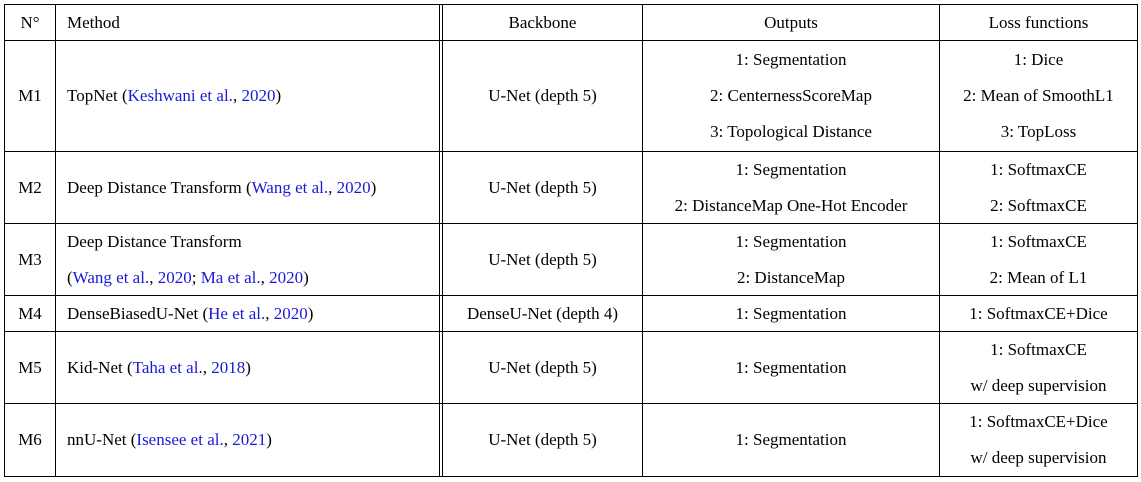 Image resolution: width=1141 pixels, height=482 pixels. What do you see at coordinates (30, 439) in the screenshot?
I see `row-id-text: M6` at bounding box center [30, 439].